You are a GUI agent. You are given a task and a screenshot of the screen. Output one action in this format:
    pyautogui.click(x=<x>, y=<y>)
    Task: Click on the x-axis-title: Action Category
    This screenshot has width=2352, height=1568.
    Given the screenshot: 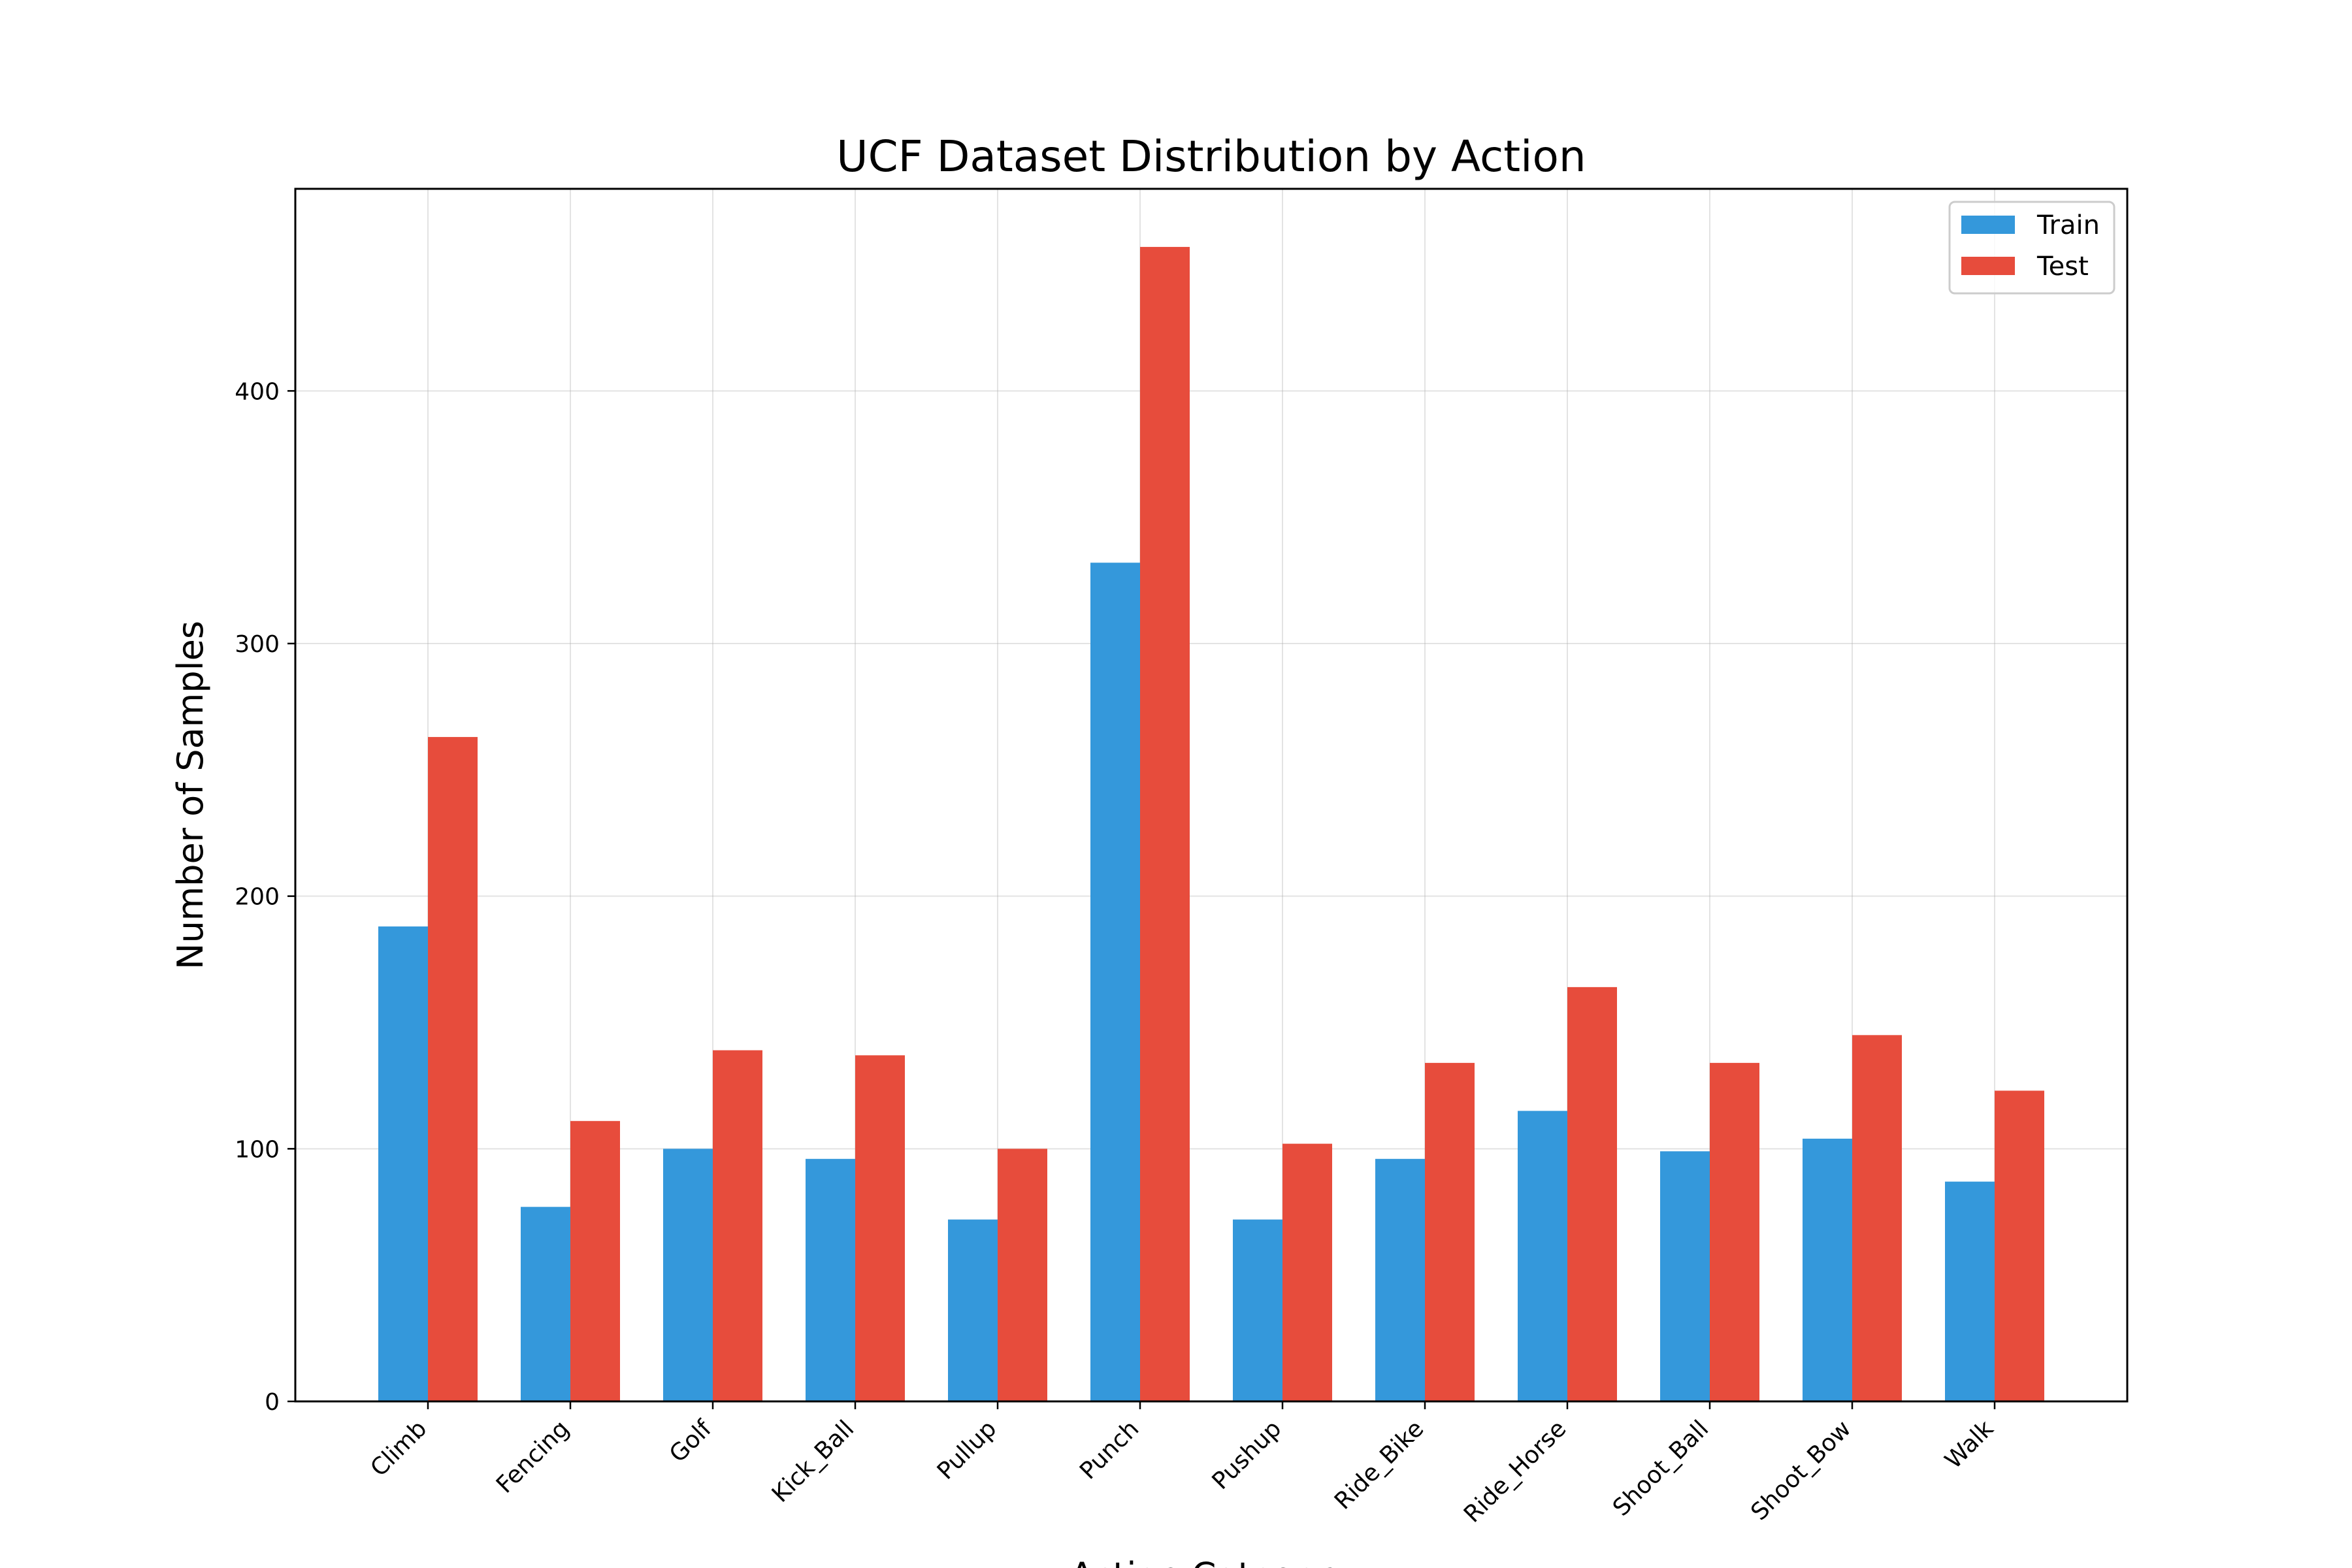 What is the action you would take?
    pyautogui.click(x=1211, y=1561)
    